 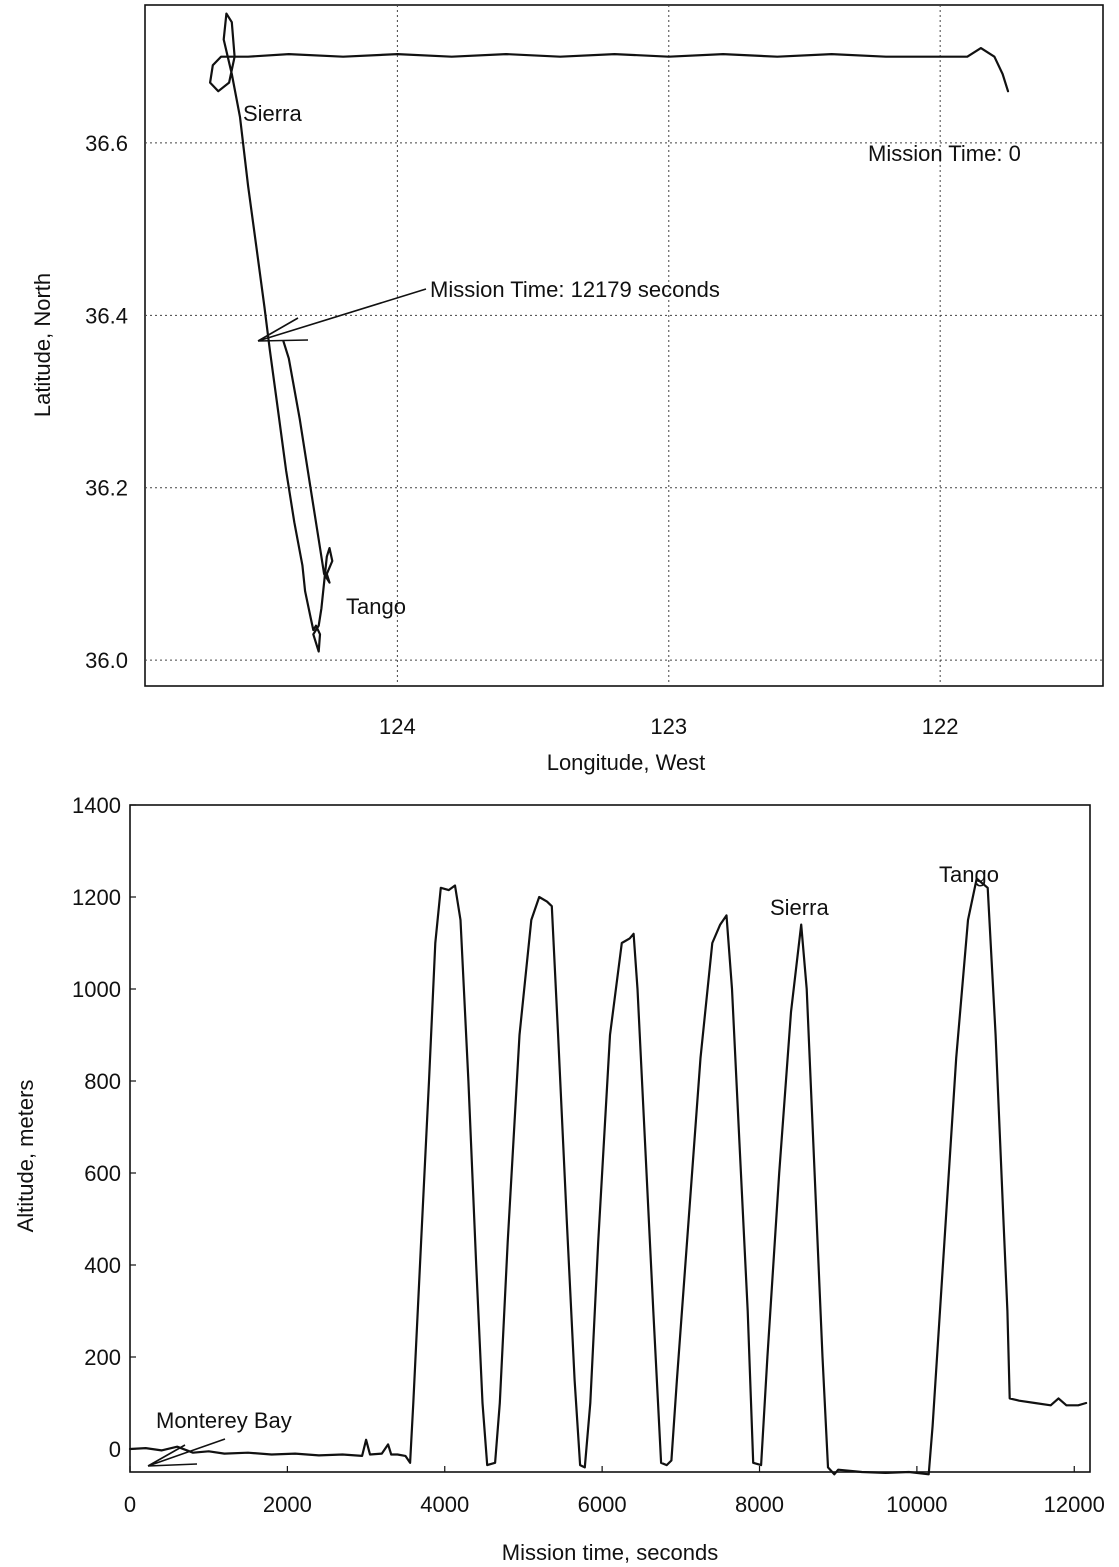 What do you see at coordinates (96, 989) in the screenshot?
I see `altitude-y-tick-label: 1000` at bounding box center [96, 989].